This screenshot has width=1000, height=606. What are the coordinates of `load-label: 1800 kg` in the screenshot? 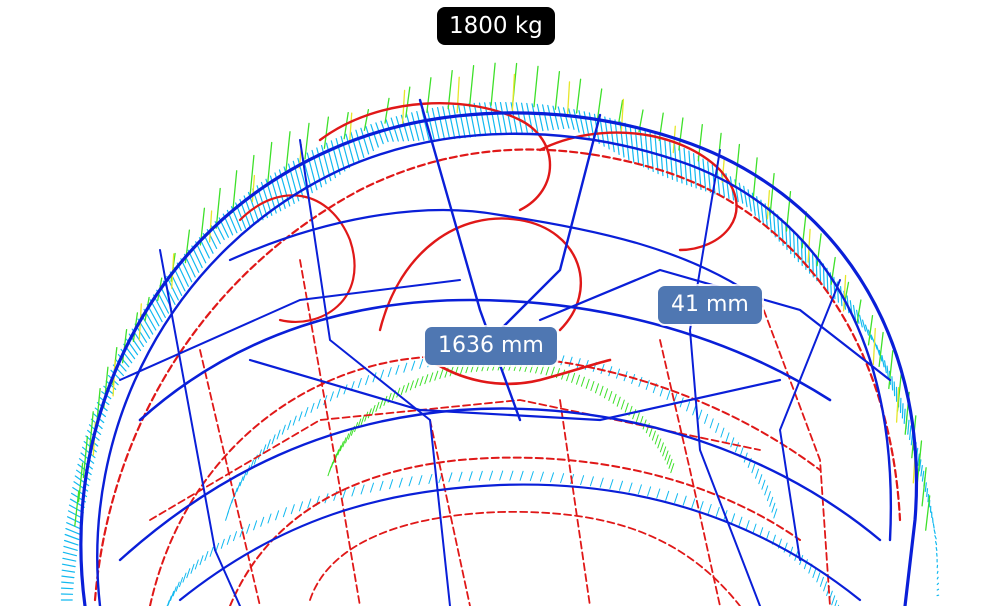 It's located at (496, 26).